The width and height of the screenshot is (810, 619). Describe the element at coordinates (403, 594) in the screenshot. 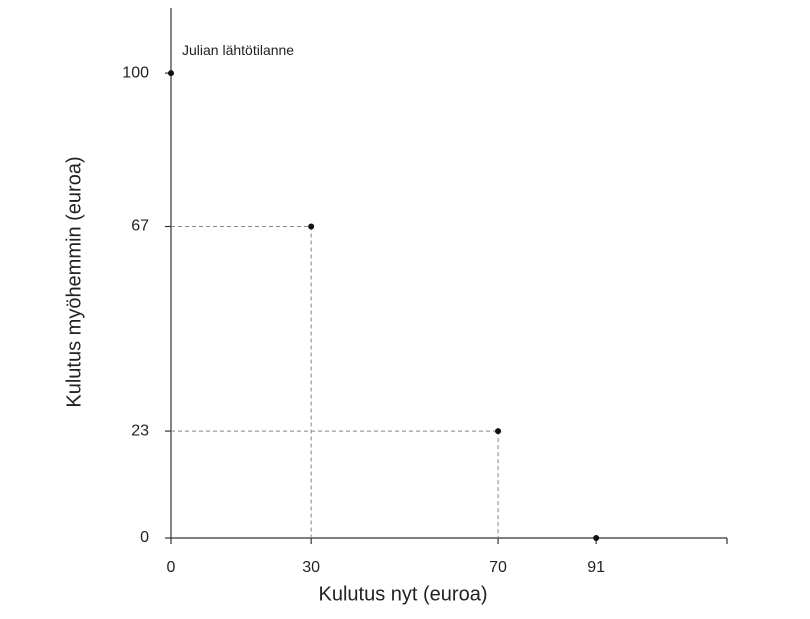

I see `x-axis-title: Kulutus nyt (euroa)` at that location.